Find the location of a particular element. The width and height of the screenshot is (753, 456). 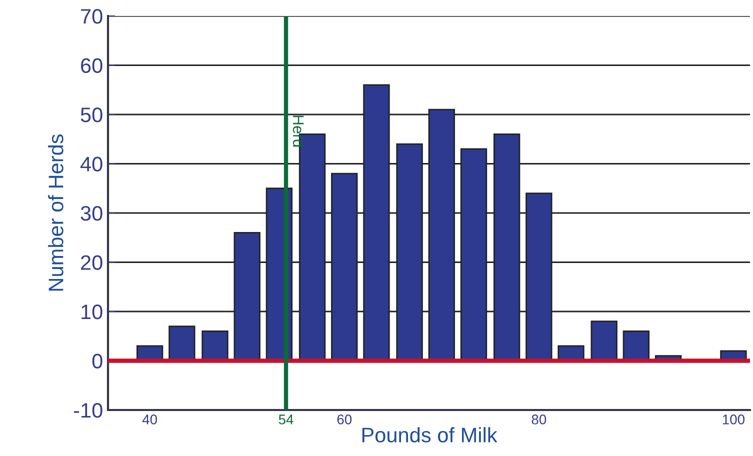

ref-line-label: Herd is located at coordinates (298, 131).